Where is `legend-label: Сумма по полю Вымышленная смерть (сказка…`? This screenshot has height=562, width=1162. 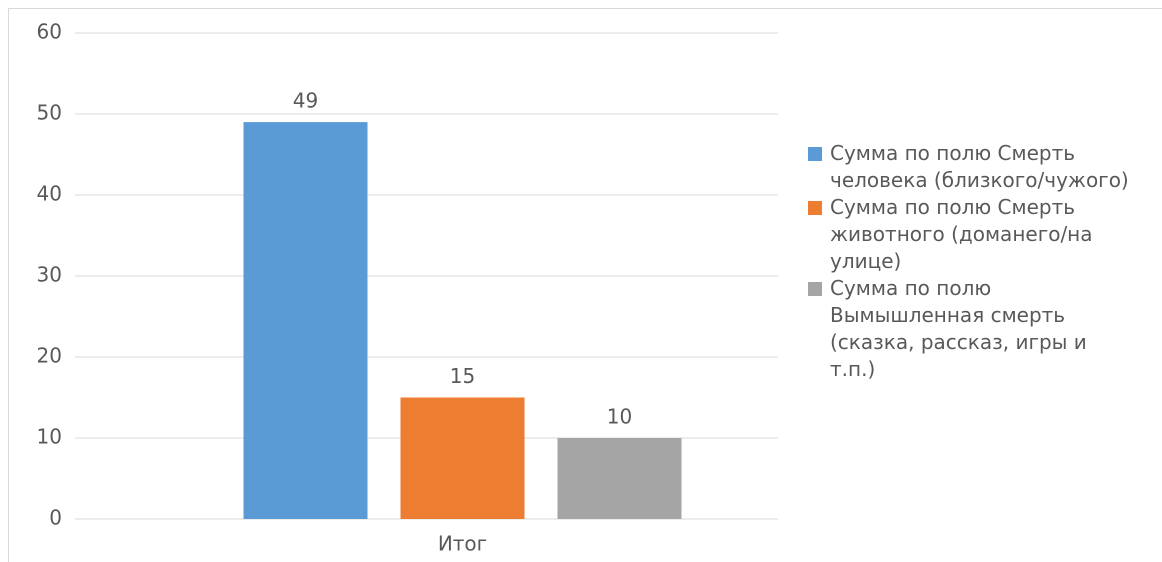 legend-label: Сумма по полю Вымышленная смерть (сказка… is located at coordinates (958, 328).